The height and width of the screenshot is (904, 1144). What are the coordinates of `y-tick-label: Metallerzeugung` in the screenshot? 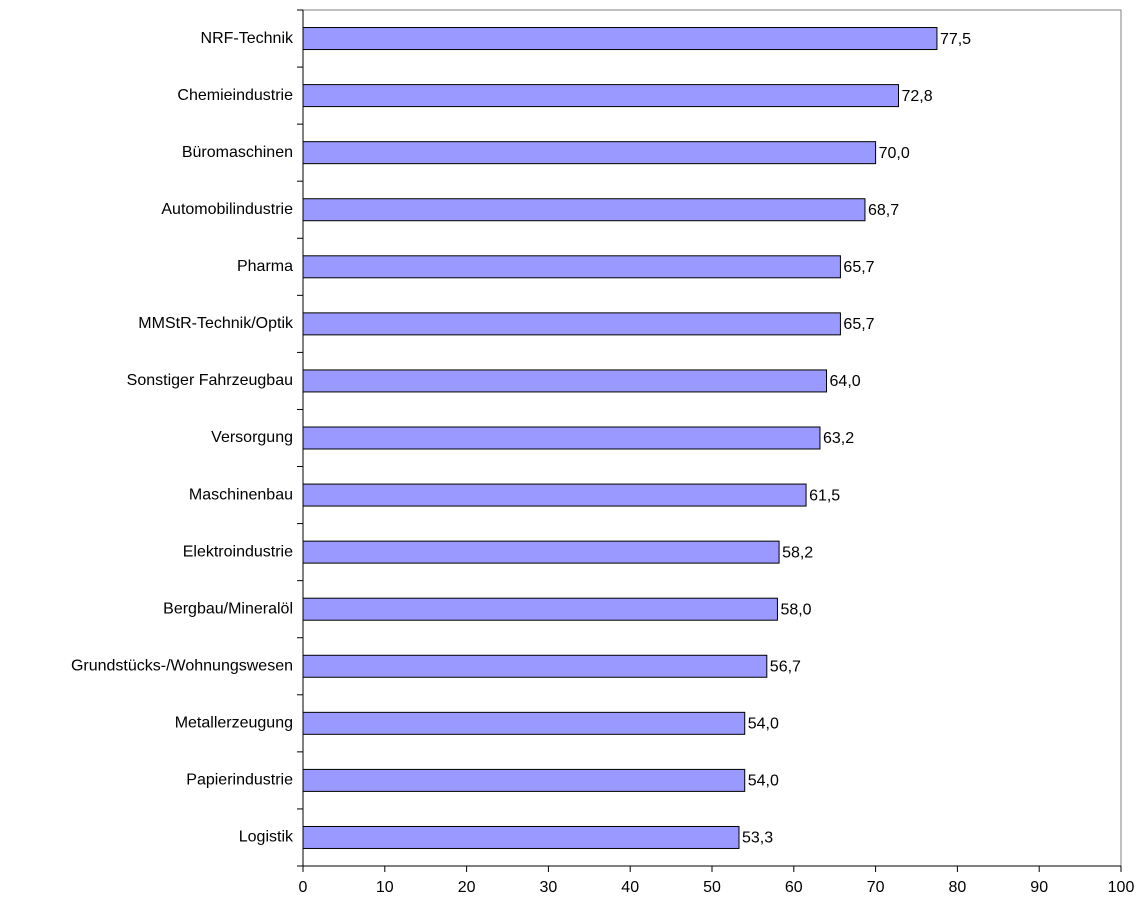 It's located at (234, 723).